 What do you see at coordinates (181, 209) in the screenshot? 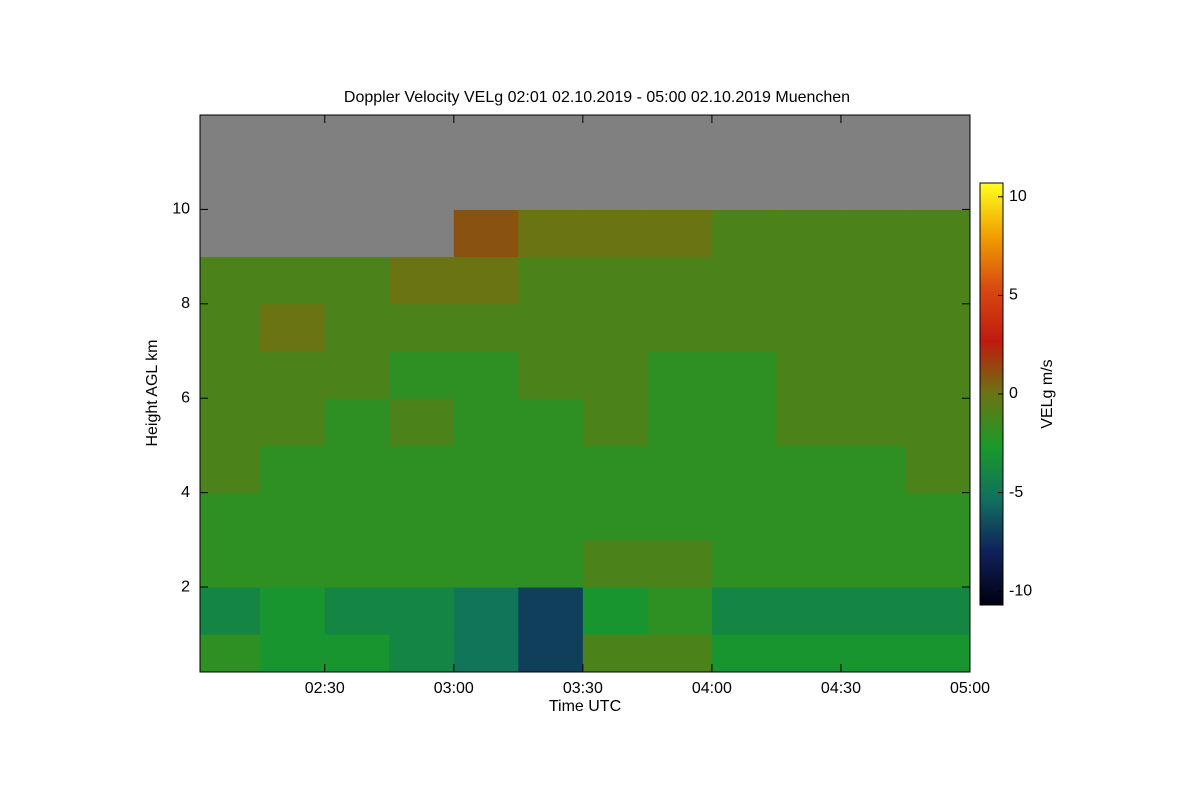
I see `y-tick-label: 10` at bounding box center [181, 209].